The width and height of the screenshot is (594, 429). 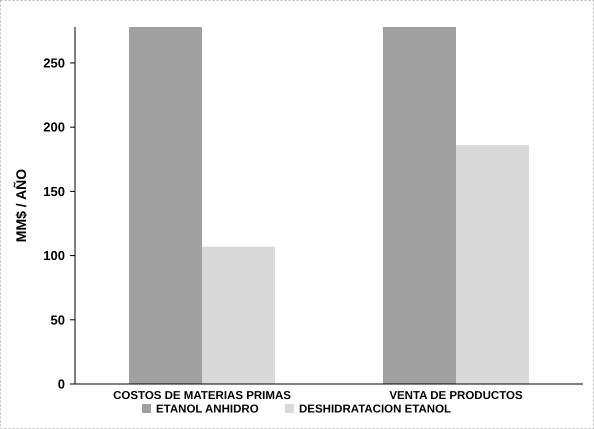 What do you see at coordinates (54, 191) in the screenshot?
I see `y-tick-label: 150` at bounding box center [54, 191].